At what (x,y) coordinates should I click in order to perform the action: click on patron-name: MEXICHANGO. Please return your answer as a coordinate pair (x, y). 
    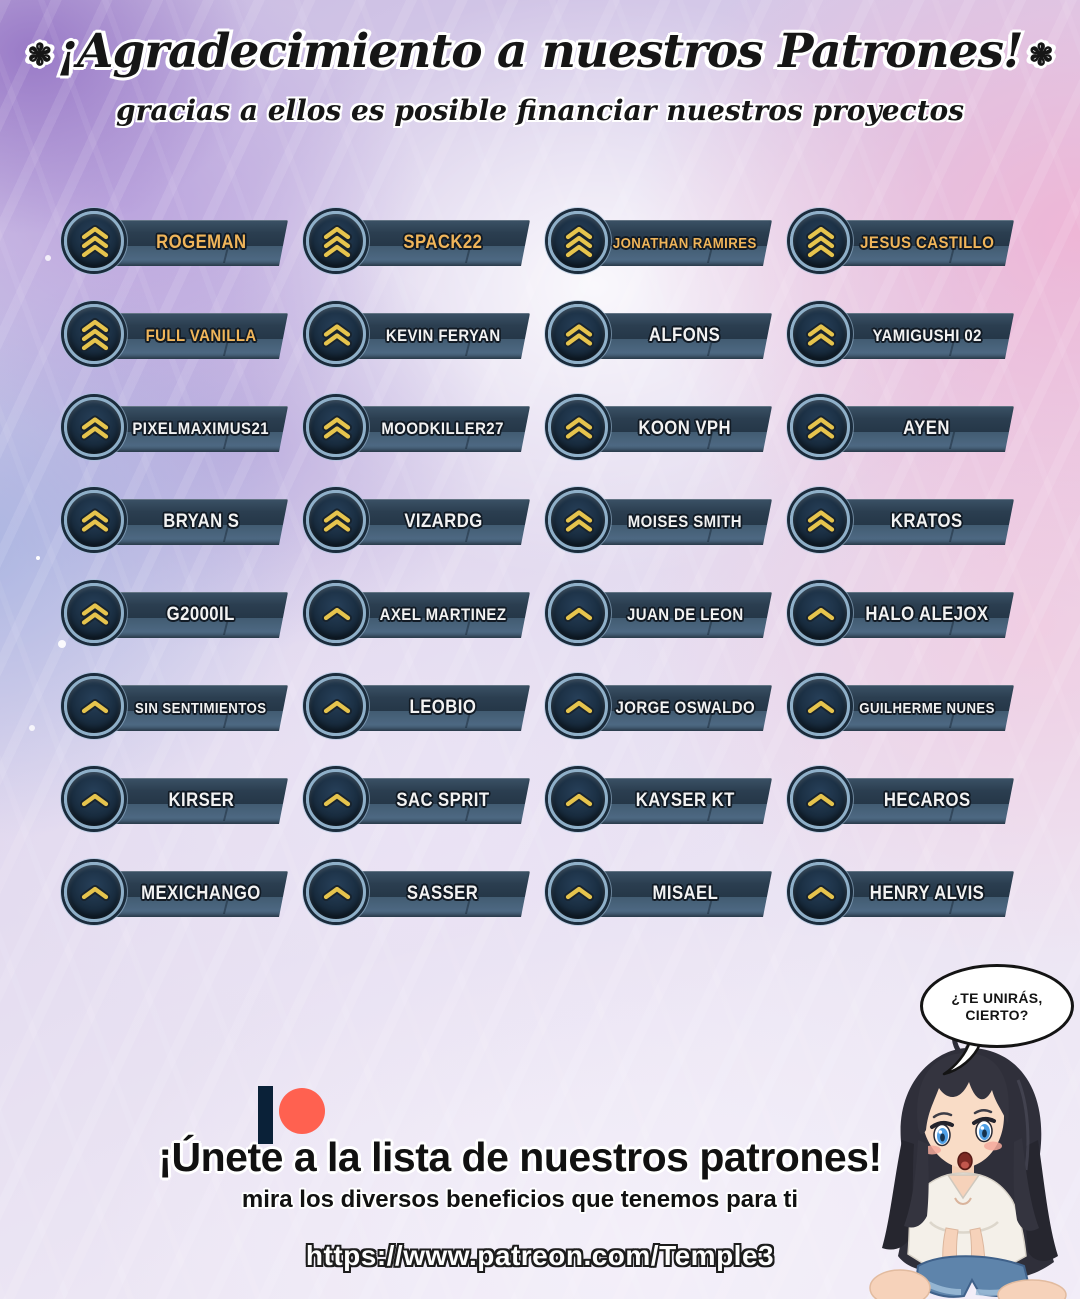
    Looking at the image, I should click on (201, 893).